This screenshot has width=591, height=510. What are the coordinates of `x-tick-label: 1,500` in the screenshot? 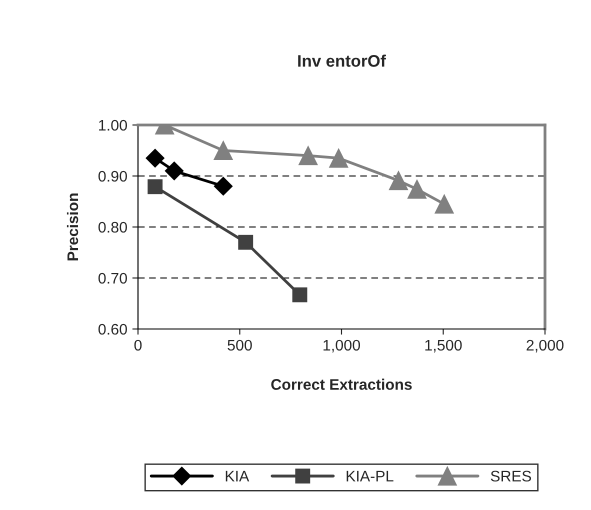 It's located at (443, 346).